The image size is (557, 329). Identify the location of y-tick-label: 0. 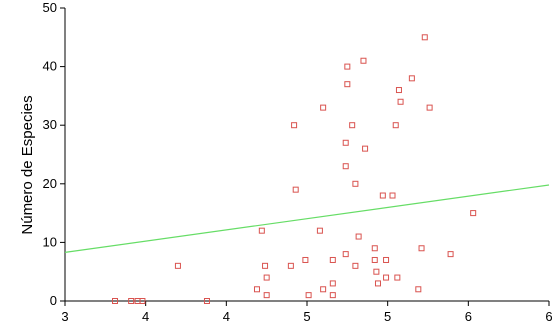
(53, 300).